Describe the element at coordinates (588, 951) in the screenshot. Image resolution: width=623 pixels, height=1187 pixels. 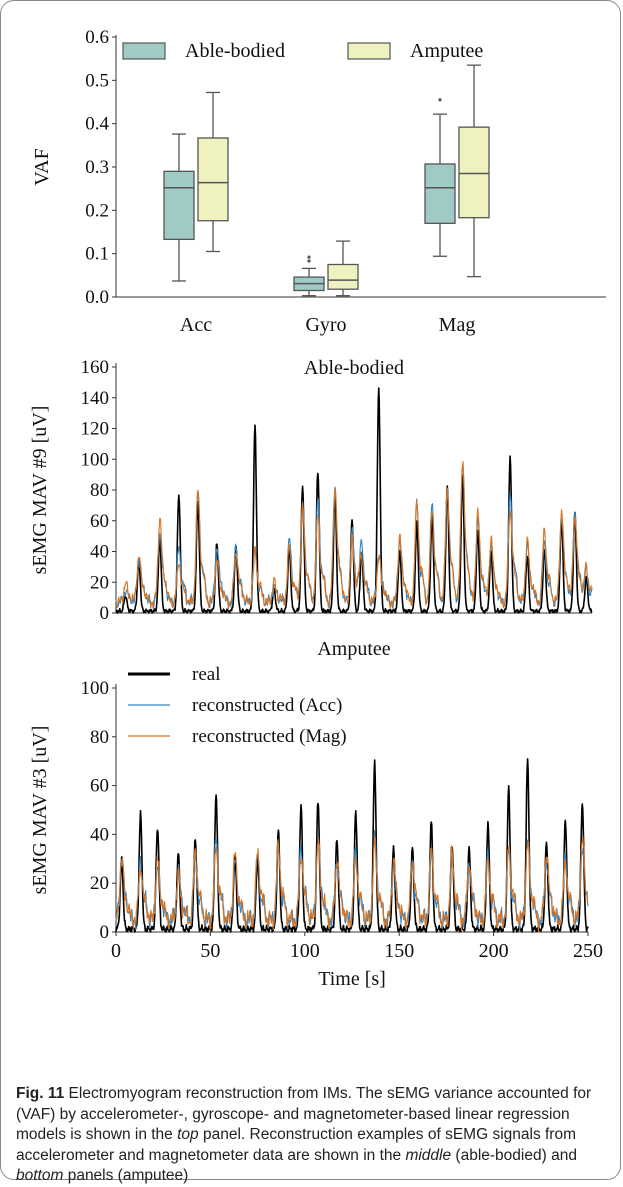
I see `x-tick-label: 250` at that location.